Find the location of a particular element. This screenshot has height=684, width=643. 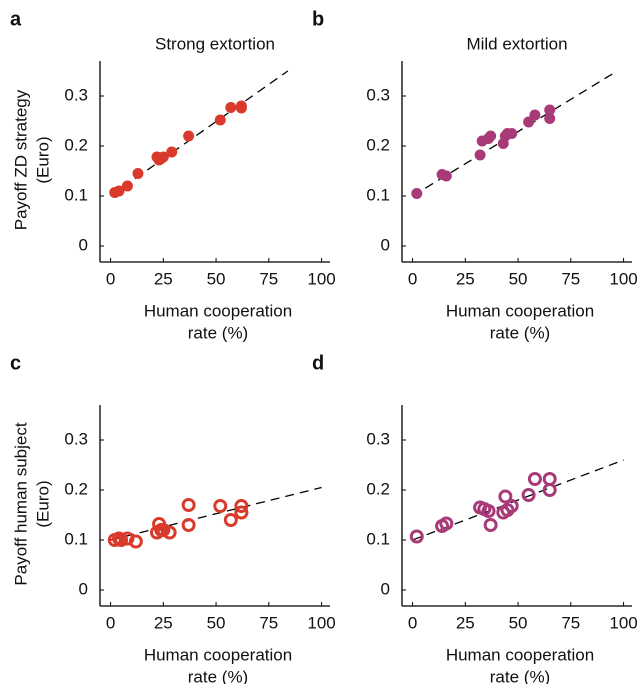

panel-letter: d is located at coordinates (318, 363).